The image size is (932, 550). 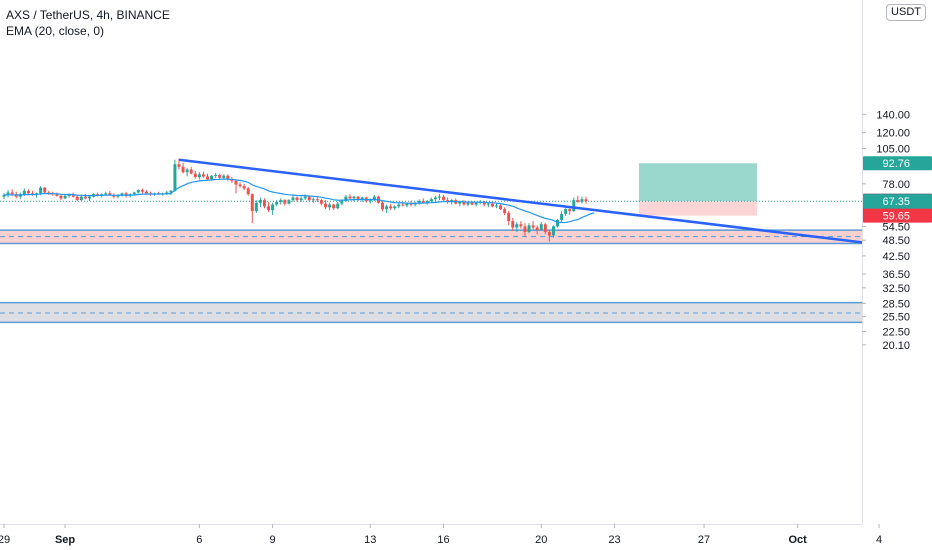 I want to click on price-tag-value: 92.76, so click(x=896, y=164).